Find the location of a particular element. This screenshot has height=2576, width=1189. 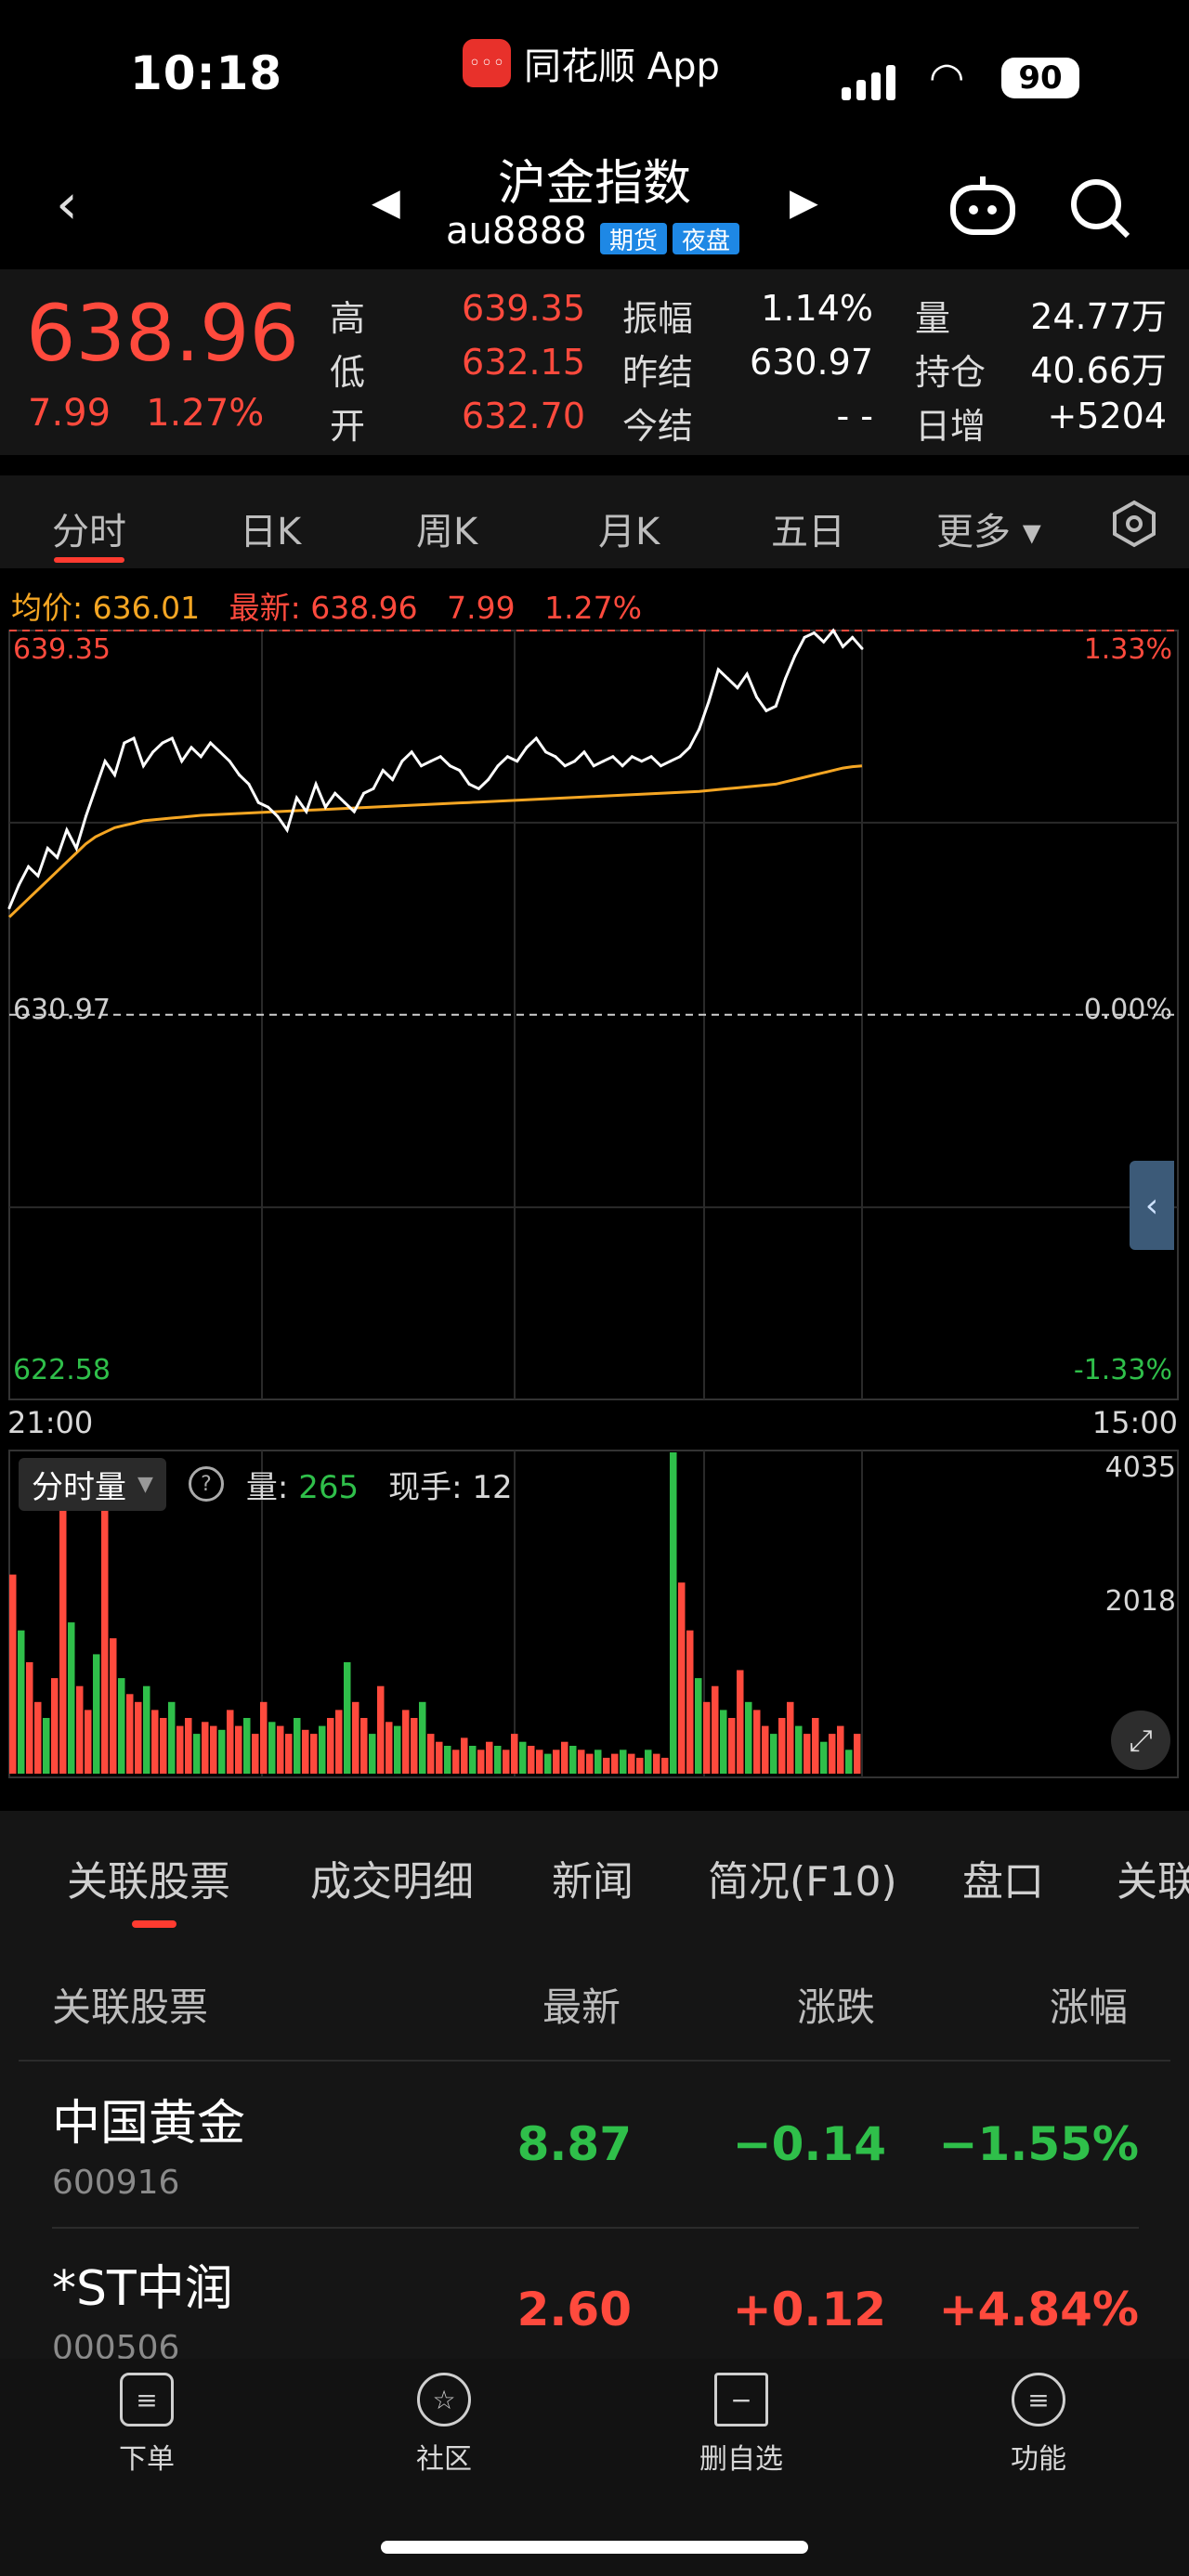

tab-five-day: 五日 is located at coordinates (808, 532).